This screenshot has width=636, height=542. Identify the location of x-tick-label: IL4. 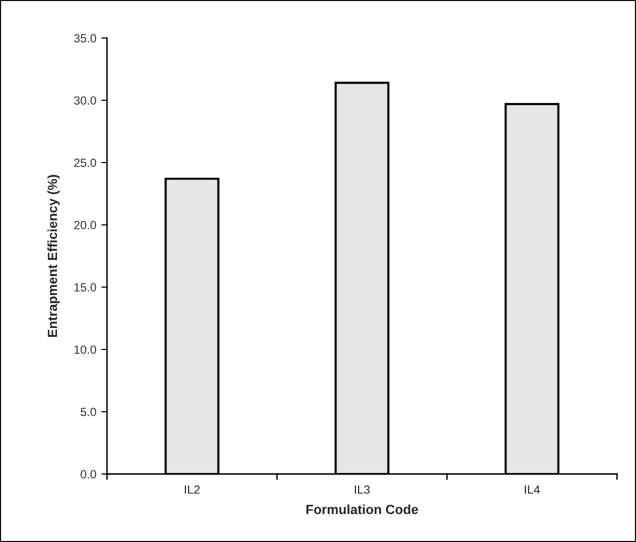
(532, 490).